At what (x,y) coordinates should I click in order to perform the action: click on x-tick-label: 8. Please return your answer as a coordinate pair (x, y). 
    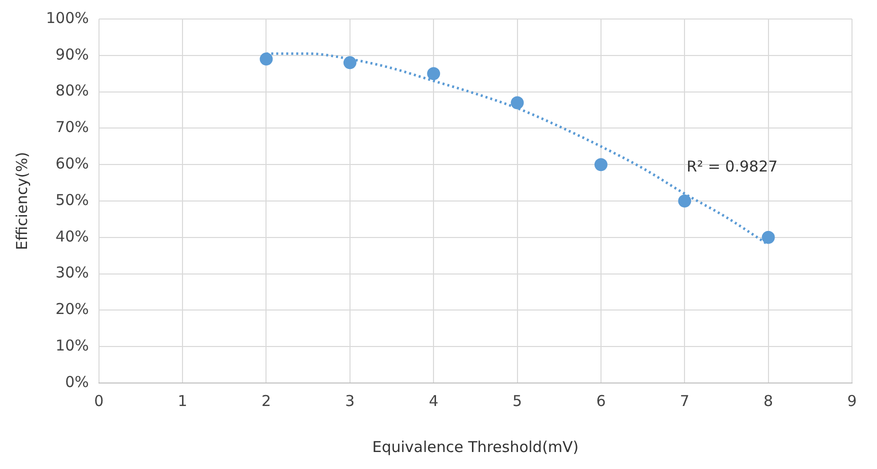
    Looking at the image, I should click on (769, 401).